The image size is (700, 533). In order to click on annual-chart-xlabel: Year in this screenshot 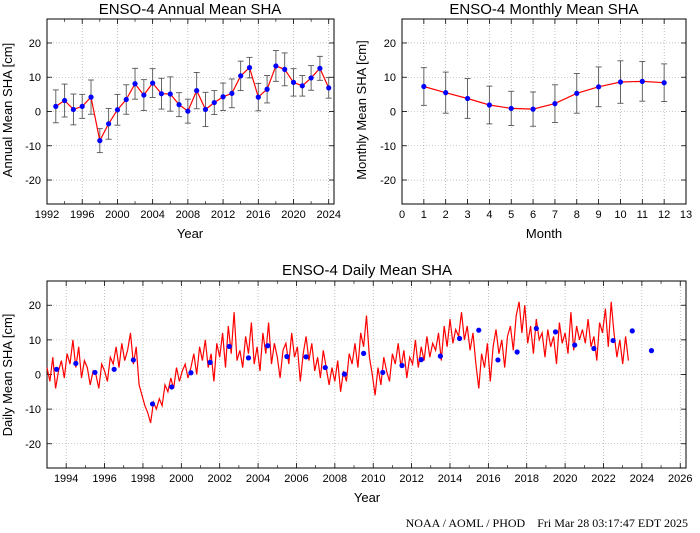, I will do `click(190, 233)`.